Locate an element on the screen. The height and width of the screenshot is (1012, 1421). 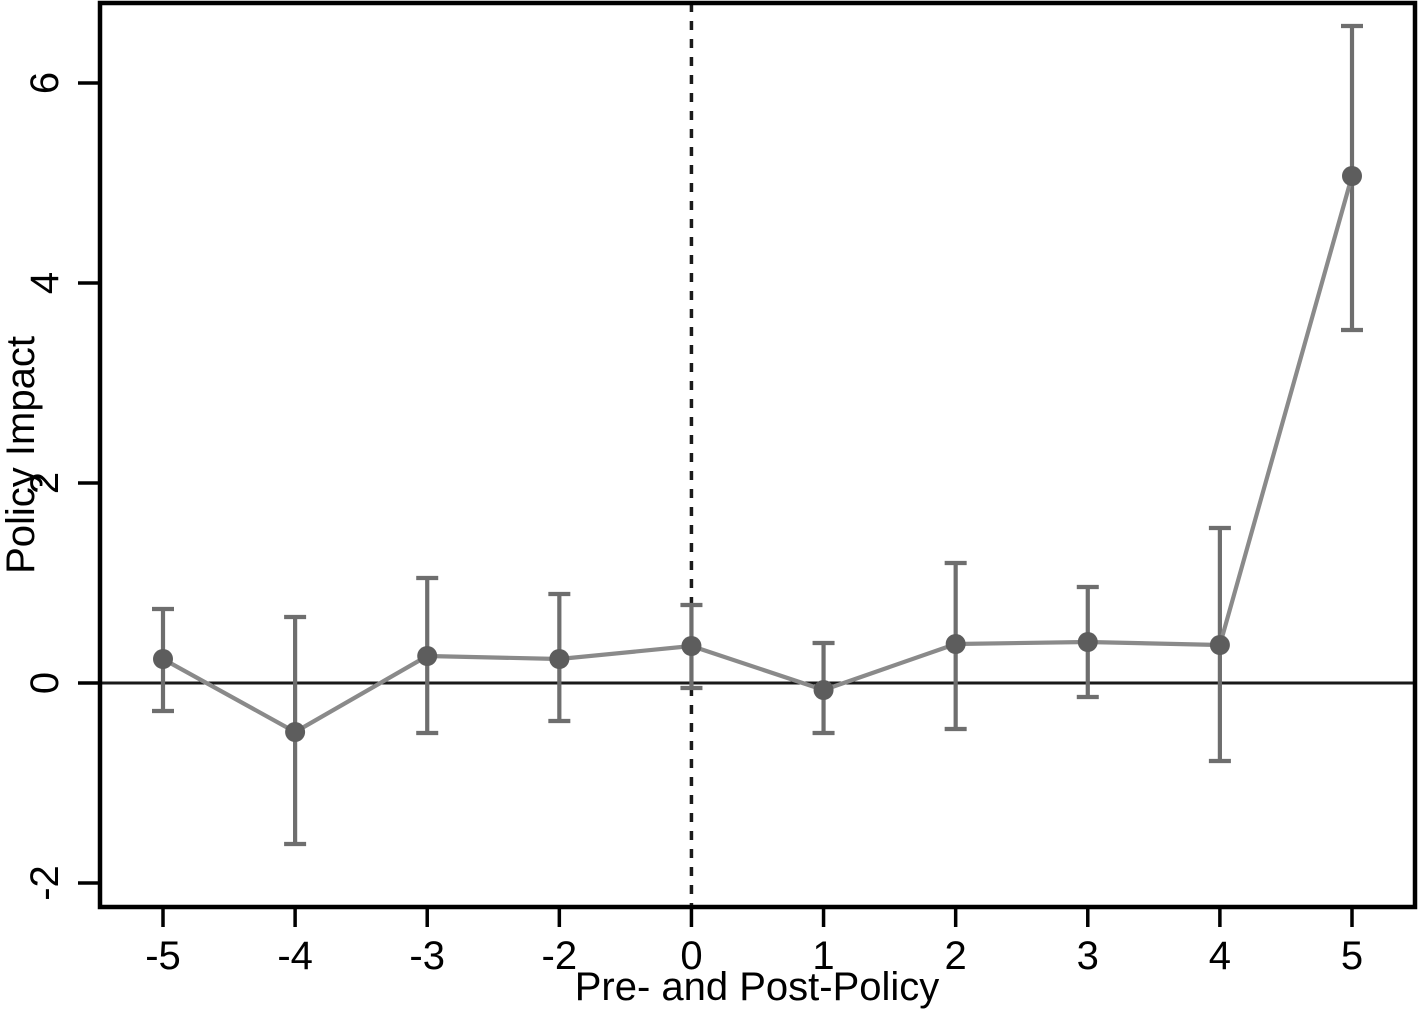
x-tick-label: 5 is located at coordinates (1352, 956).